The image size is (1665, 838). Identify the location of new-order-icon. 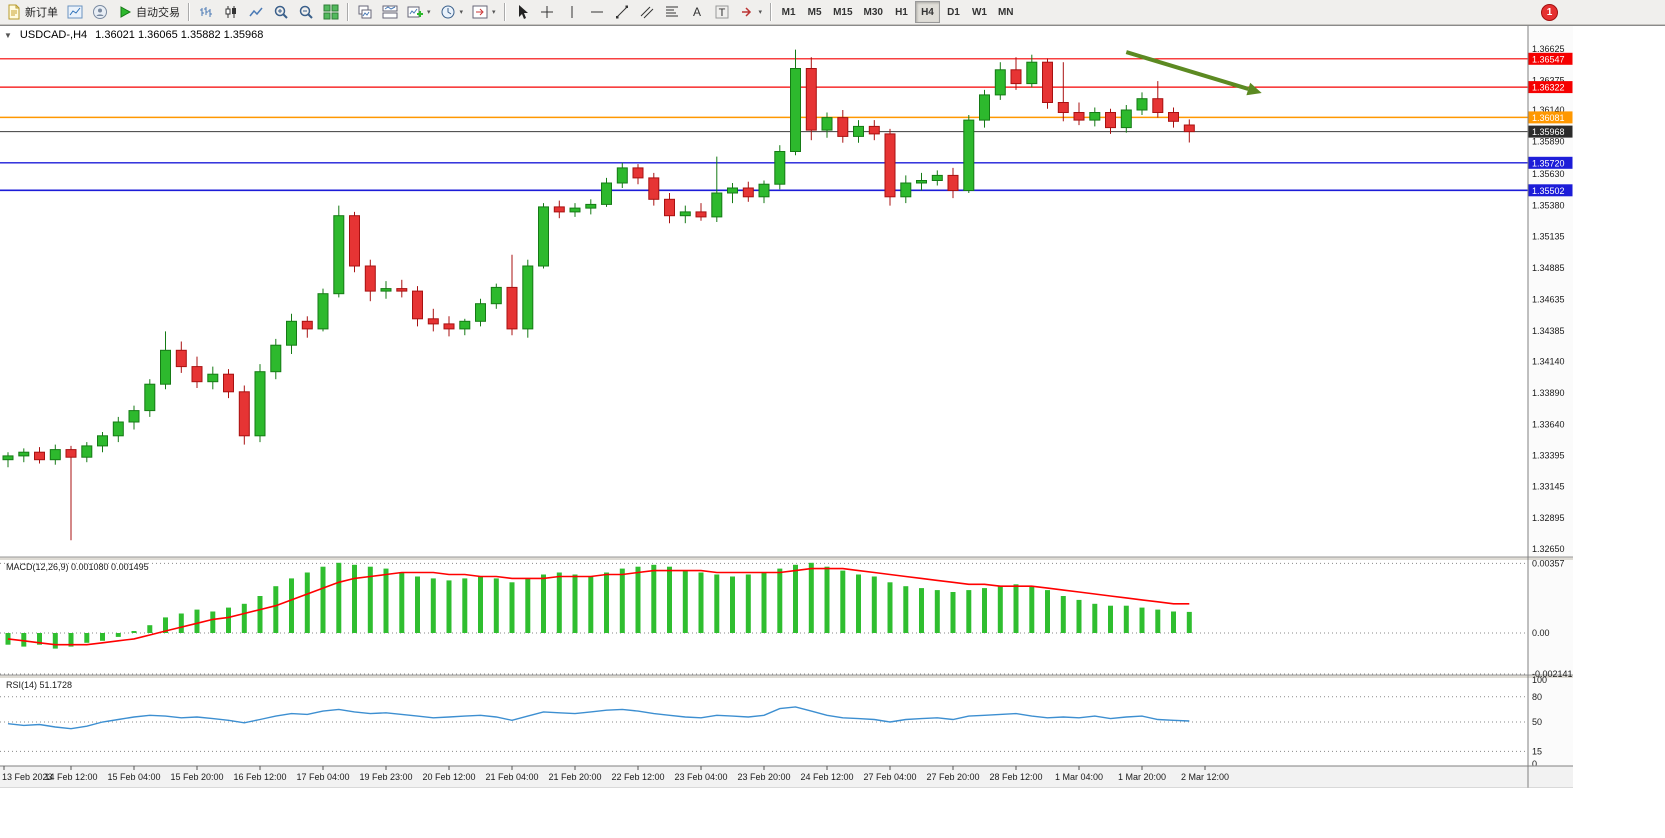
(14, 12).